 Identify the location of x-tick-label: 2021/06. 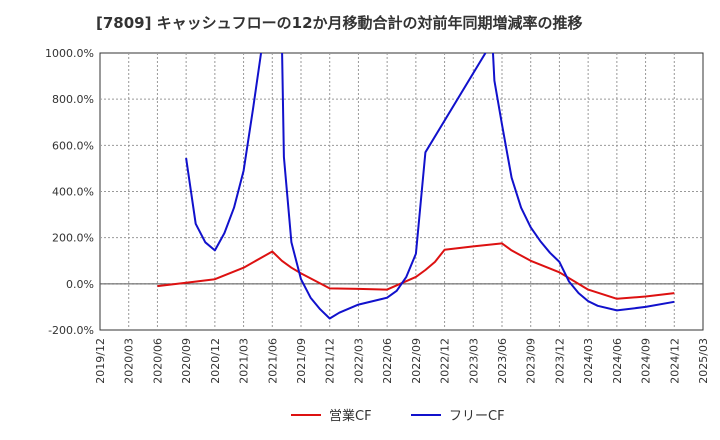
(272, 361).